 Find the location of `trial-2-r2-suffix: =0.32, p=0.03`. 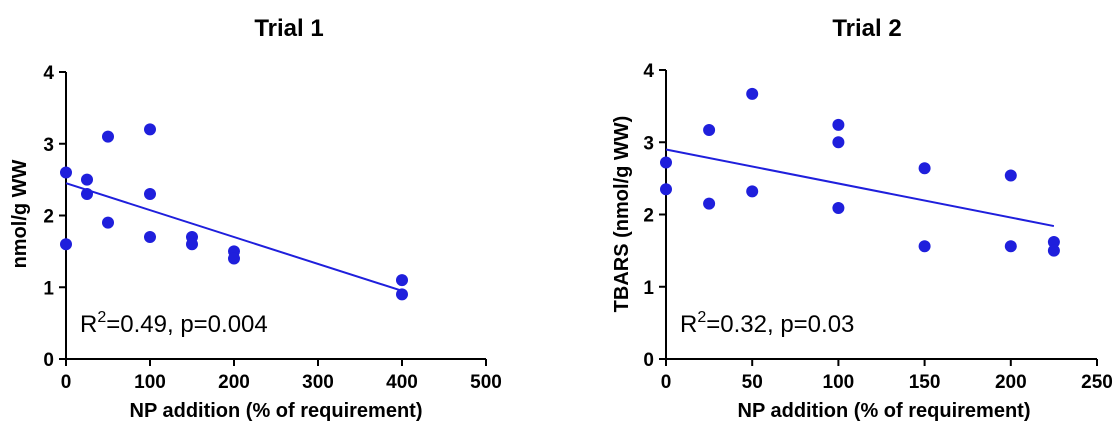

trial-2-r2-suffix: =0.32, p=0.03 is located at coordinates (780, 324).